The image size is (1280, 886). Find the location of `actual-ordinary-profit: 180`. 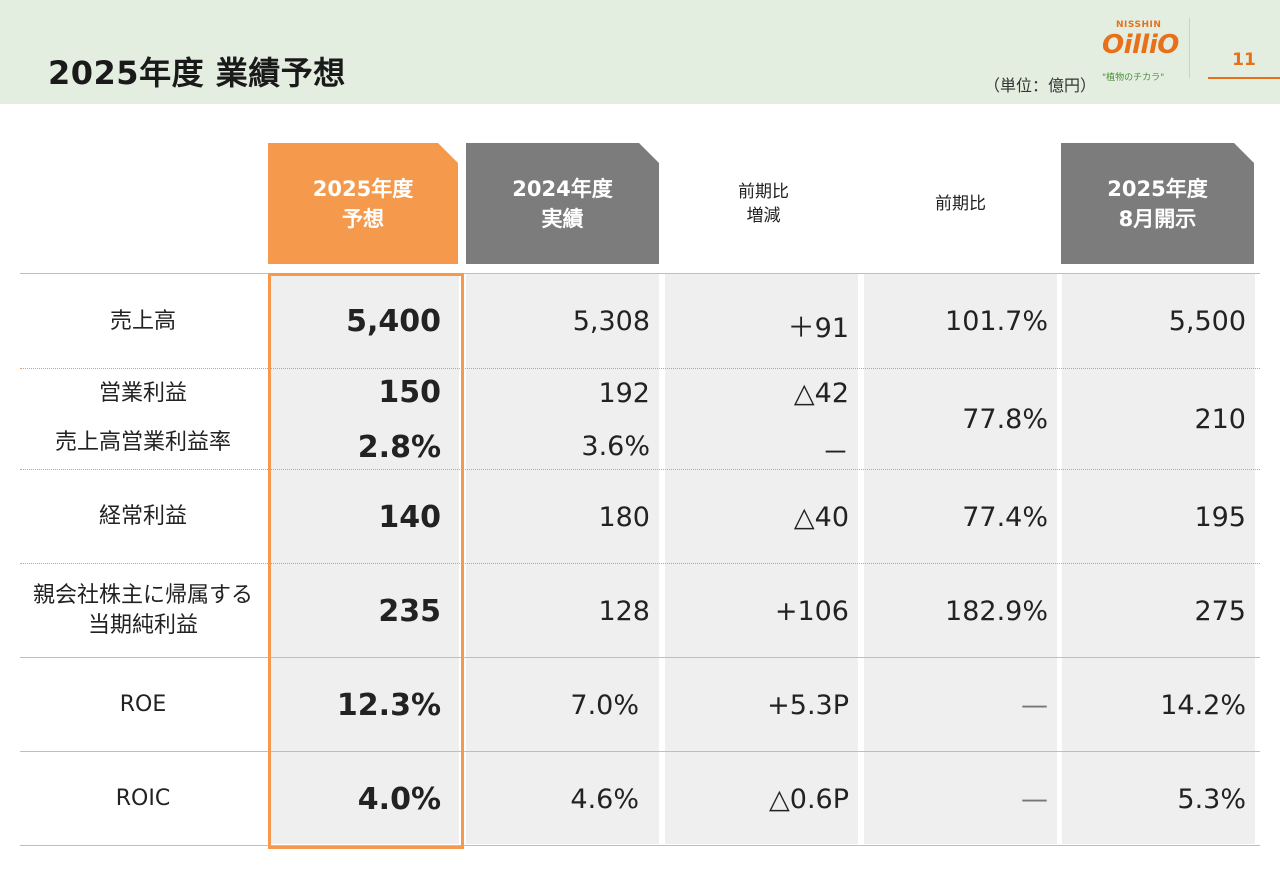

actual-ordinary-profit: 180 is located at coordinates (624, 517).